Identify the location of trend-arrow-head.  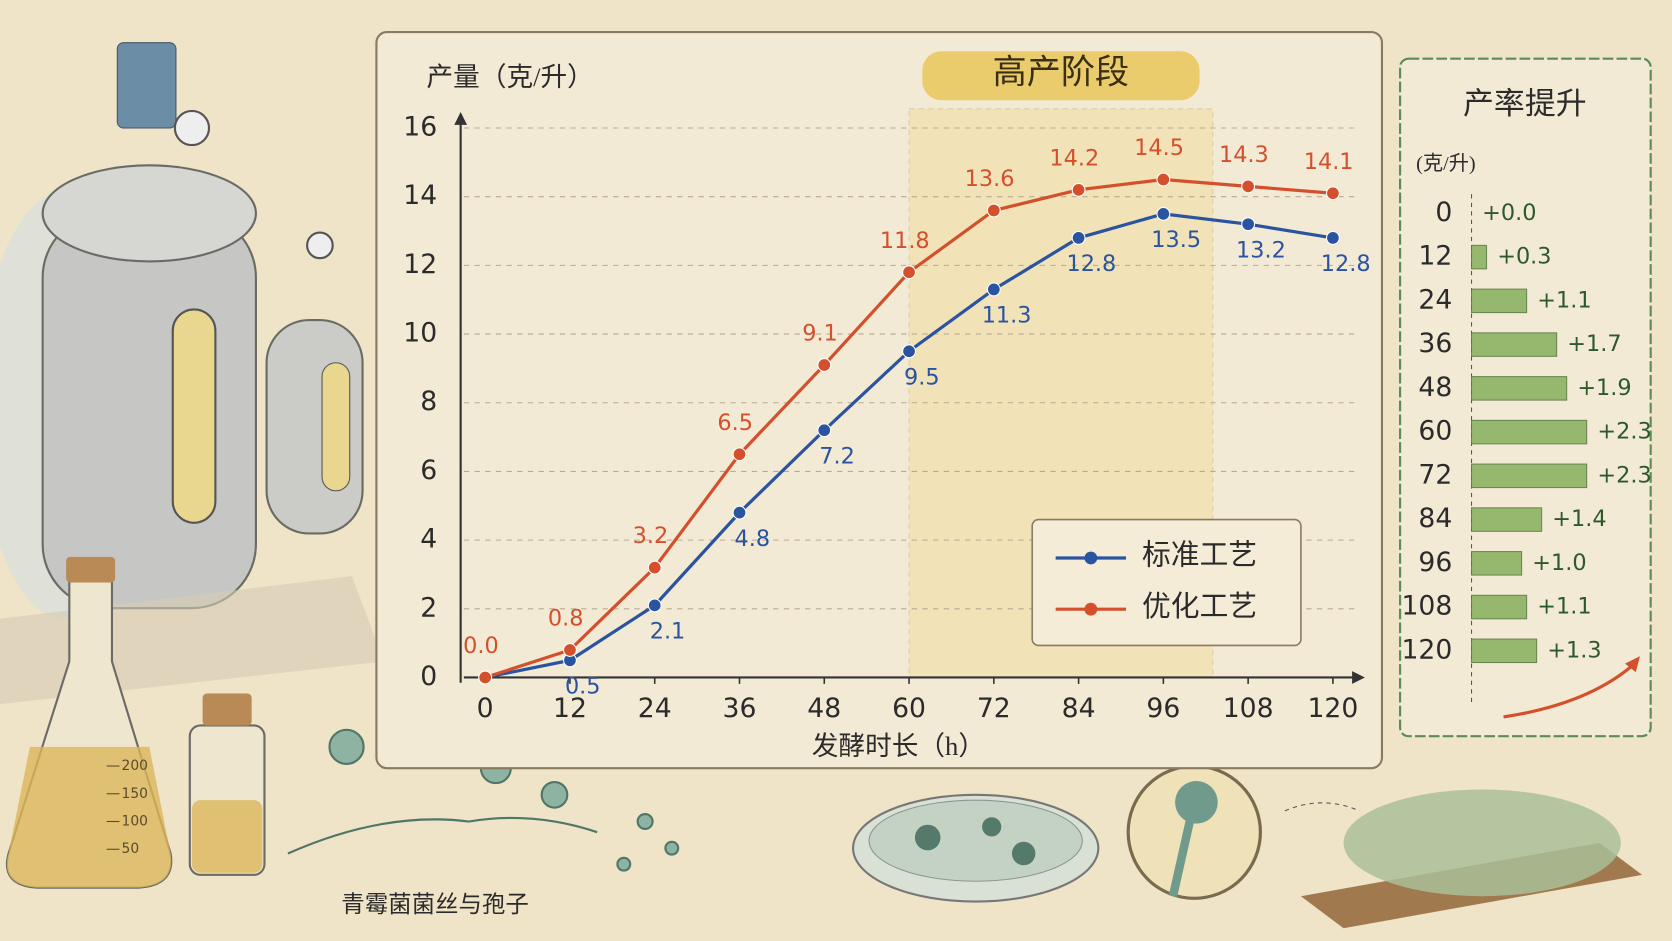
(1633, 664).